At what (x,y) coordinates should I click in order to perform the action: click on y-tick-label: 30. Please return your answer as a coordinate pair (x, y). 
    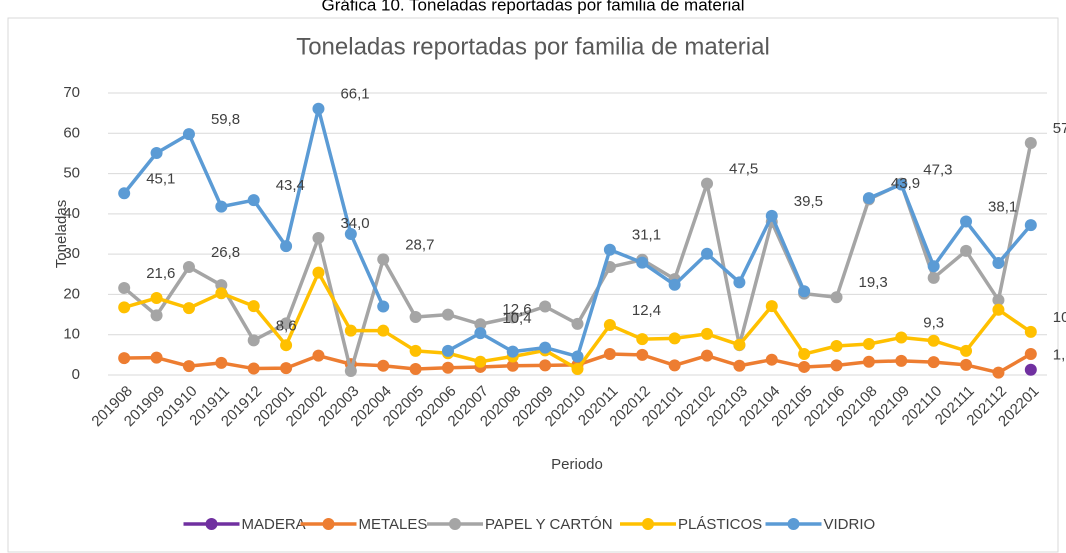
    Looking at the image, I should click on (71, 253).